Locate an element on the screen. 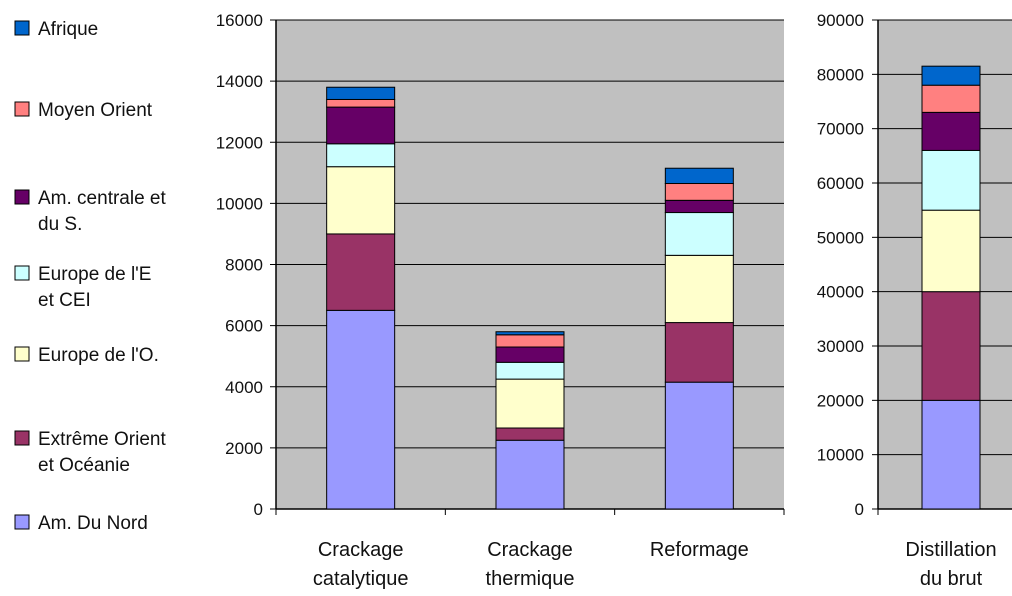  x-category-label: Reformage is located at coordinates (699, 550).